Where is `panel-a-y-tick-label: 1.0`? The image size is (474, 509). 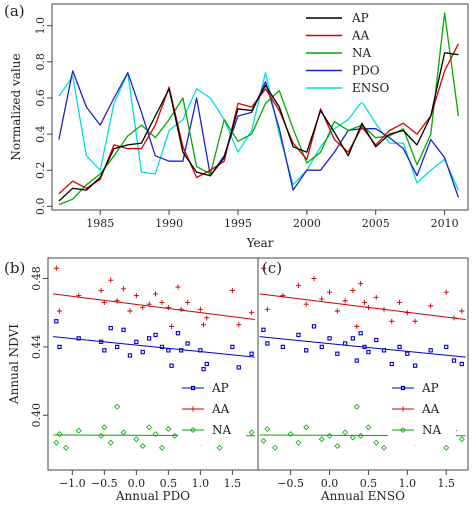 panel-a-y-tick-label: 1.0 is located at coordinates (40, 26).